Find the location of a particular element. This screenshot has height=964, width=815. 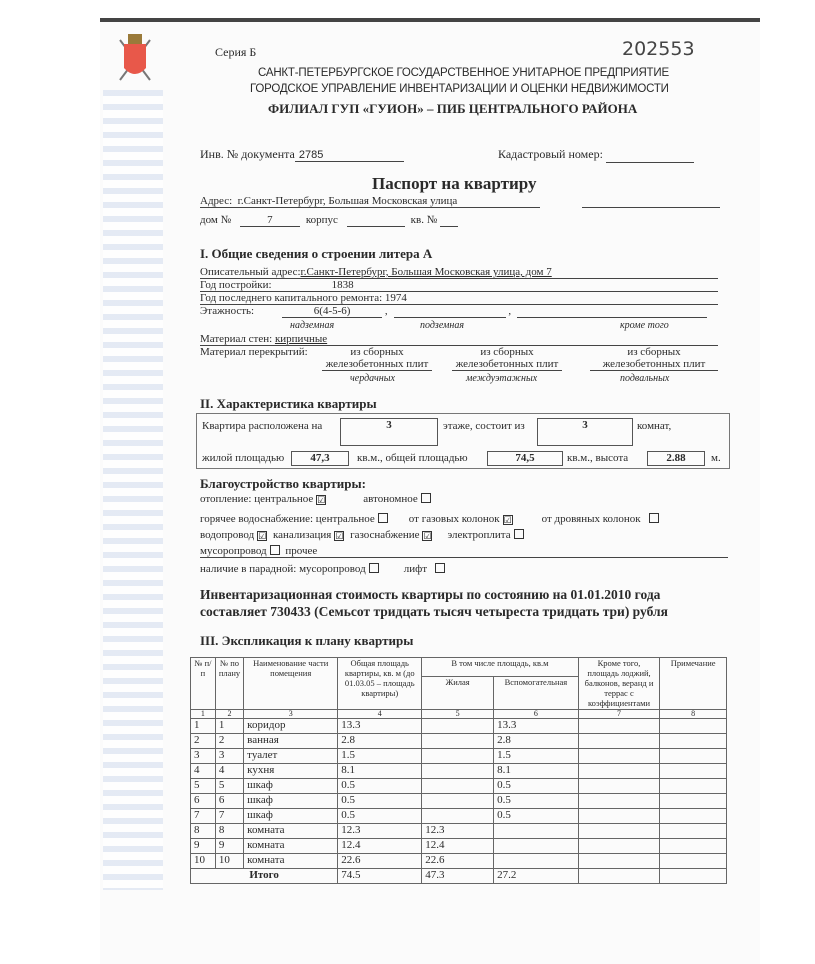

table-row: 10 10 комната 22.6 22.6 is located at coordinates (458, 861).